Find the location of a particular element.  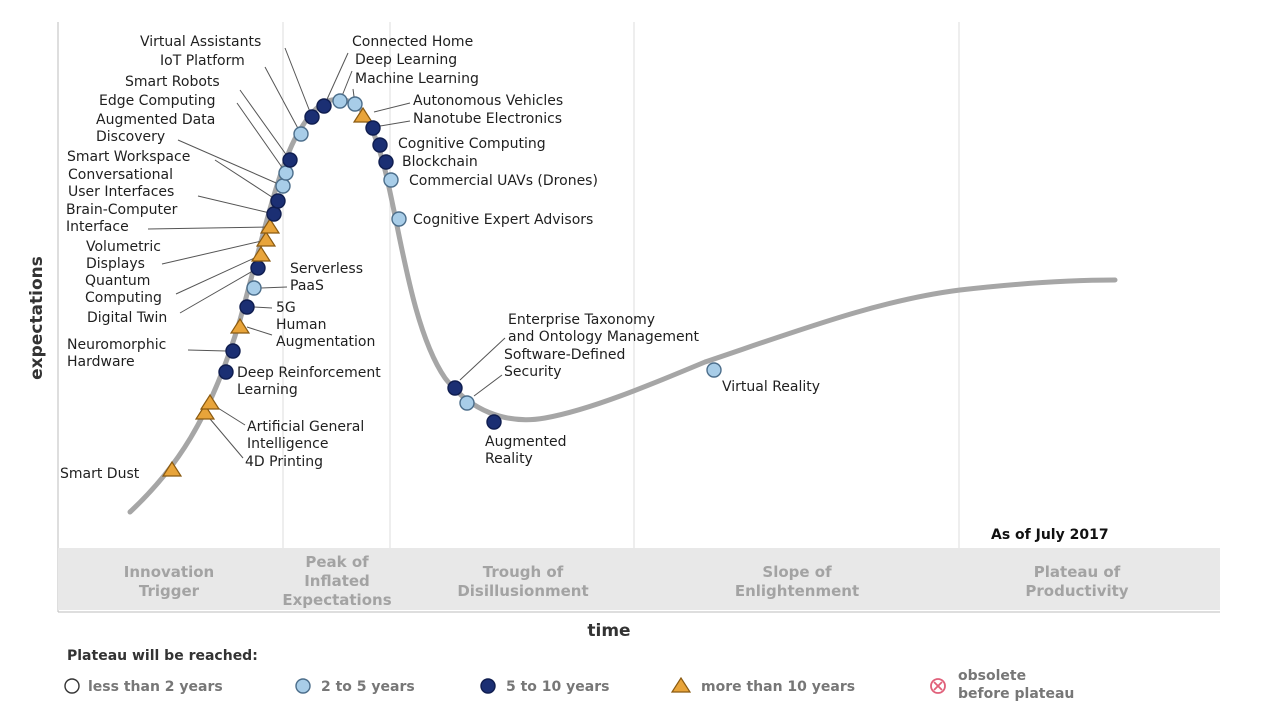

label-smart-workspace: Smart Workspace is located at coordinates (128, 157).